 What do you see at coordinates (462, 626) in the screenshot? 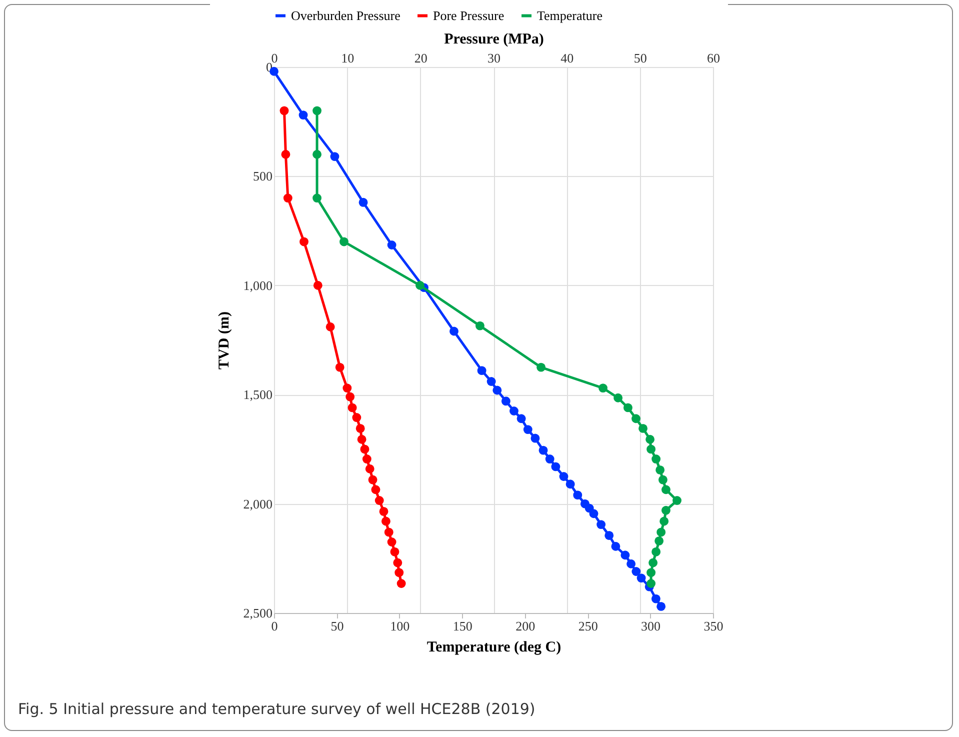
I see `x-tick-label: 150` at bounding box center [462, 626].